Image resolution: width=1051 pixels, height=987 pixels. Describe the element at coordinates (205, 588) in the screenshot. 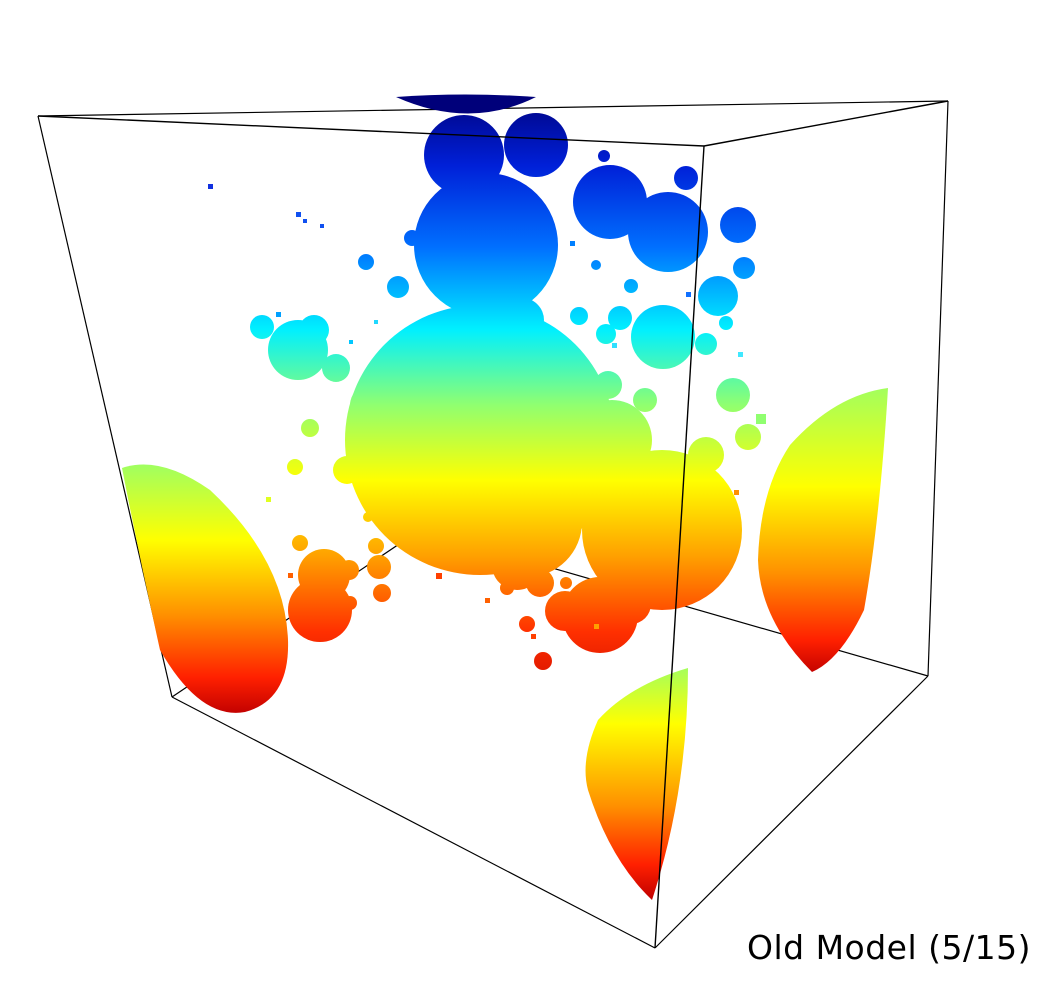

I see `left-lobe` at that location.